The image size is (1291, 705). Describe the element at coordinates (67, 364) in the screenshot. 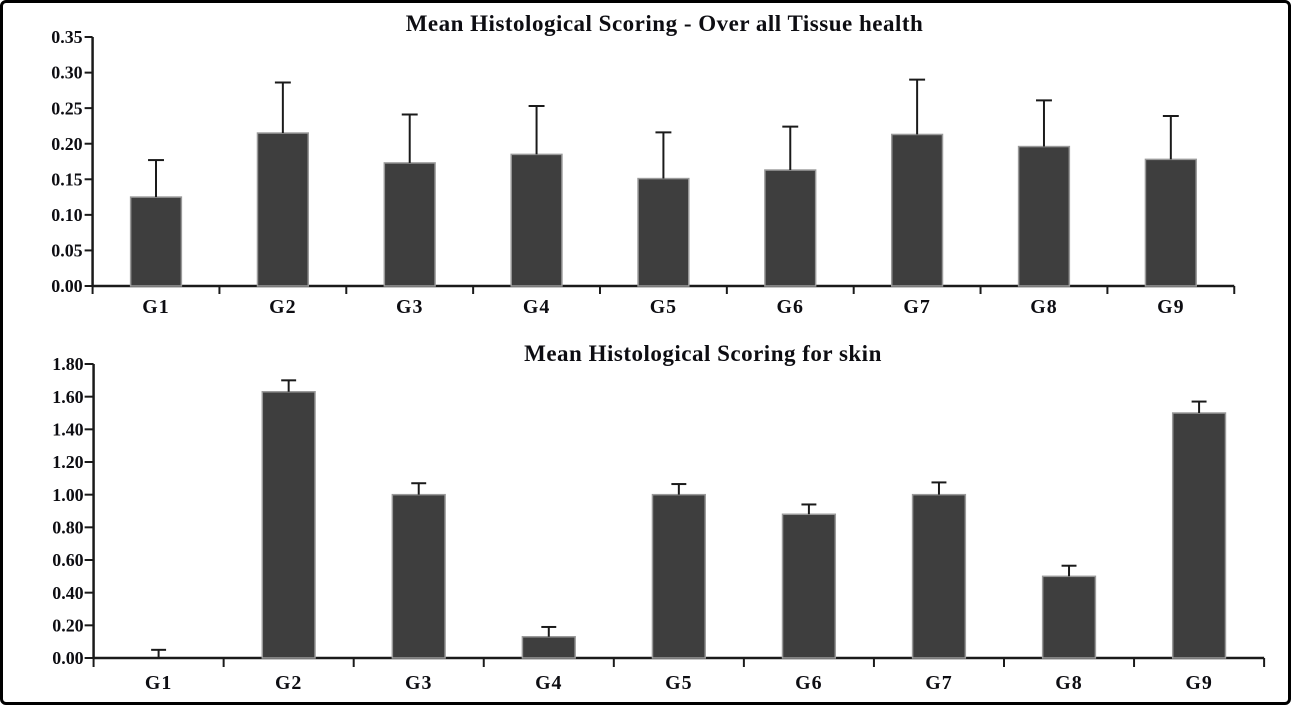

I see `y-tick-label: 1.80` at that location.